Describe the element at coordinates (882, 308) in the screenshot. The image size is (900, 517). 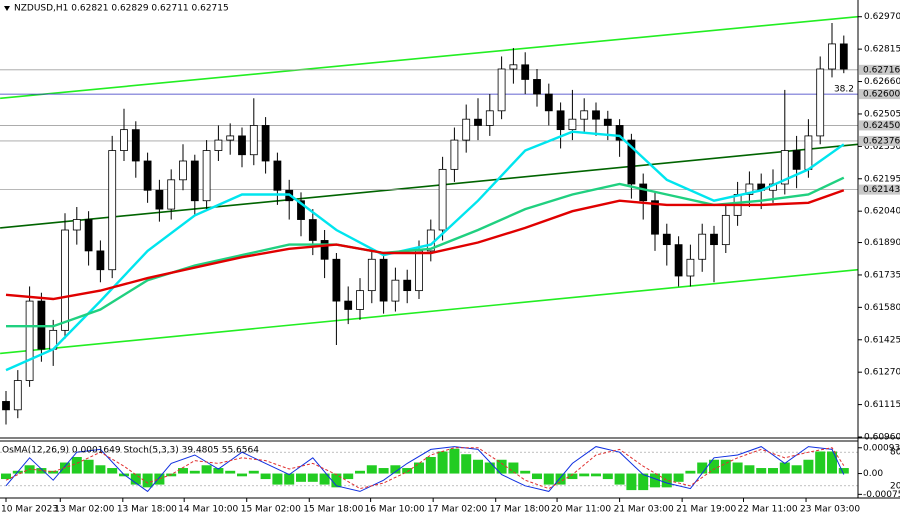
I see `y-tick-label: 0.61580` at that location.